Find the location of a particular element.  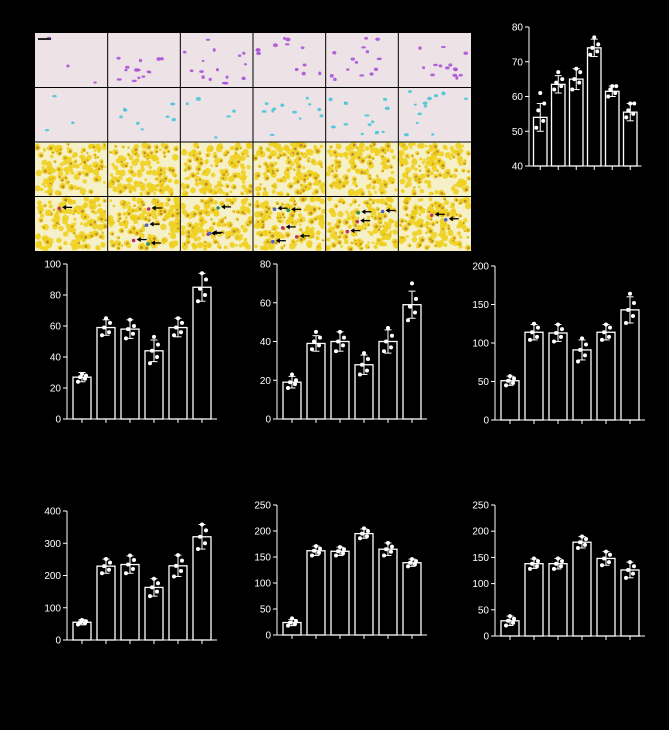

bar-chart-4: 0 50 100 150 200 is located at coordinates (558, 344).